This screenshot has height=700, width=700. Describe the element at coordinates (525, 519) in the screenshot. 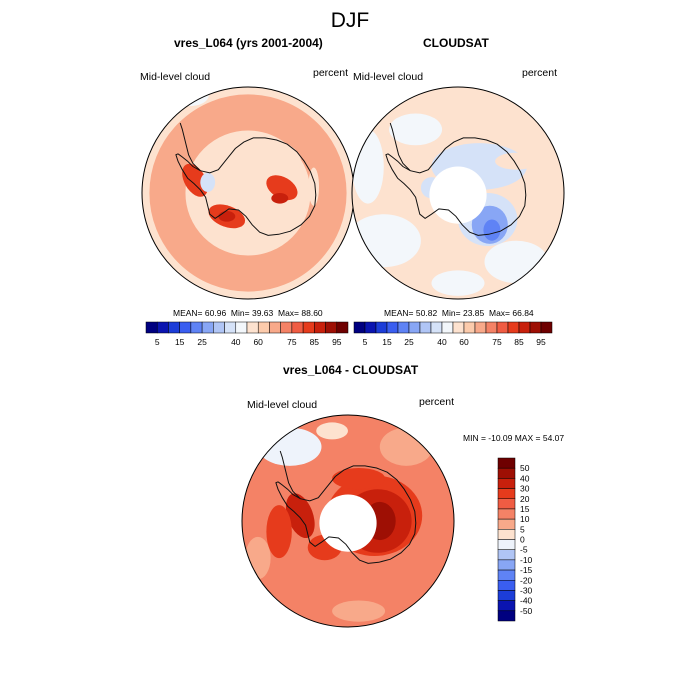

I see `panel3-colorbar-tick-5: 10` at that location.